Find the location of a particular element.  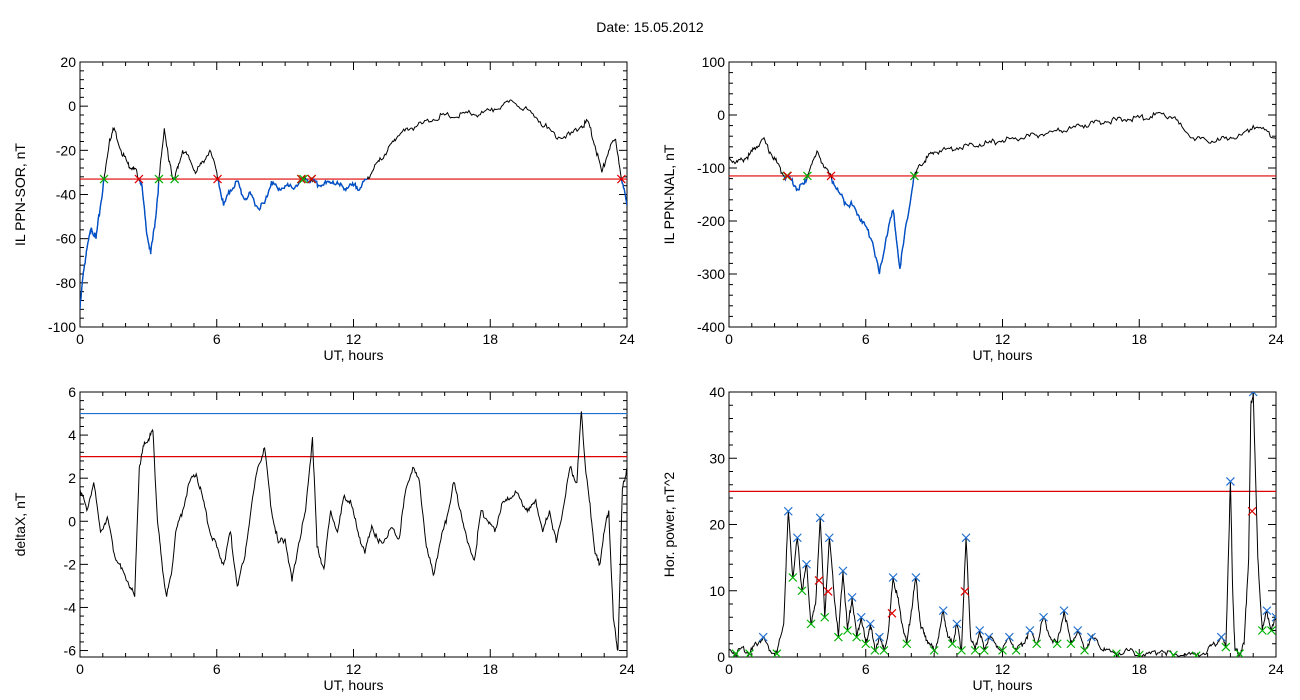

y-tick-label: 40 is located at coordinates (717, 392).